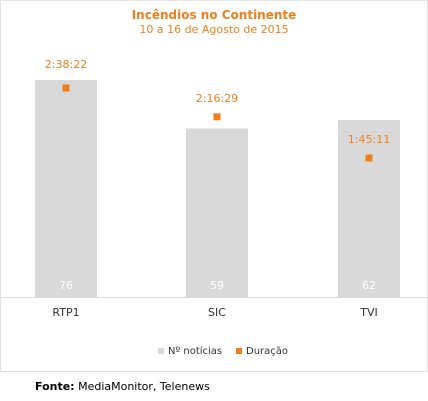 This screenshot has height=401, width=428. What do you see at coordinates (369, 158) in the screenshot?
I see `duration-point-tvi` at bounding box center [369, 158].